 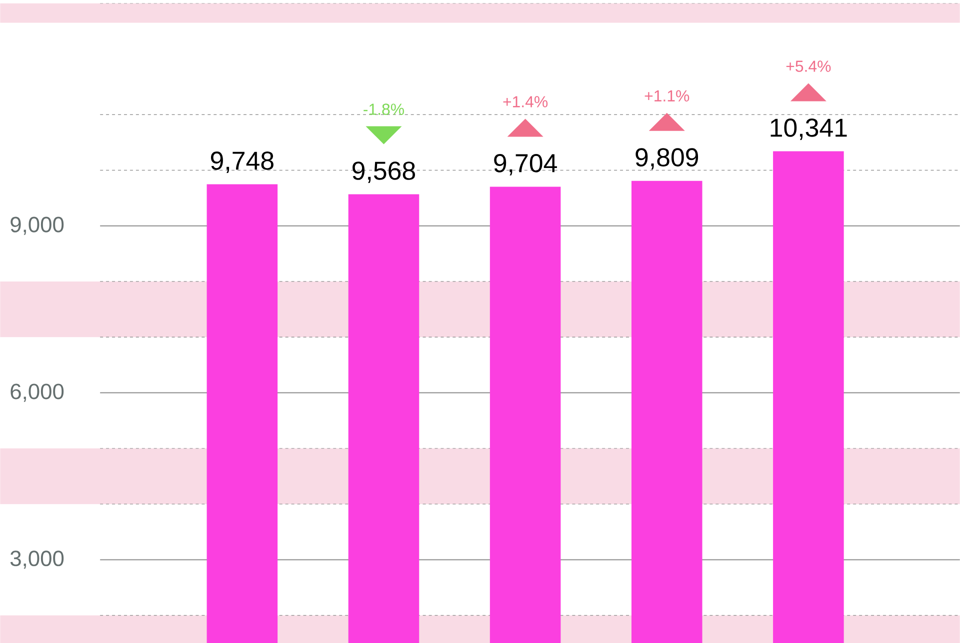 What do you see at coordinates (525, 102) in the screenshot?
I see `annotation: +1.4%` at bounding box center [525, 102].